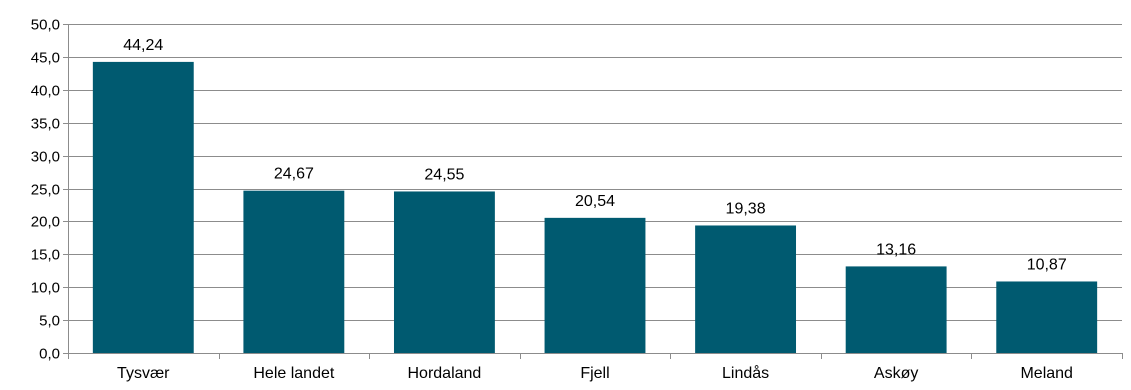 The height and width of the screenshot is (390, 1131). Describe the element at coordinates (45, 255) in the screenshot. I see `y-tick-label: 15,0` at that location.